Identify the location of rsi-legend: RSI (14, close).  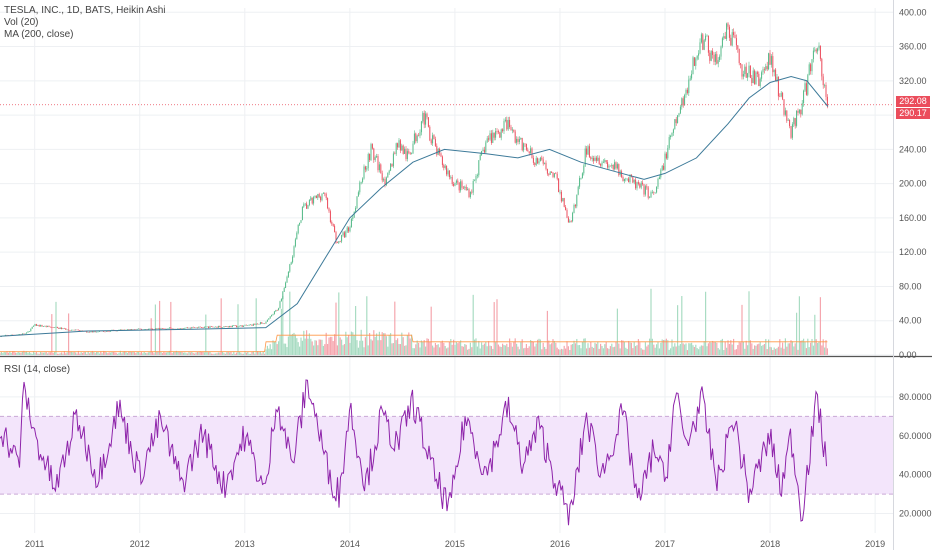
(37, 369).